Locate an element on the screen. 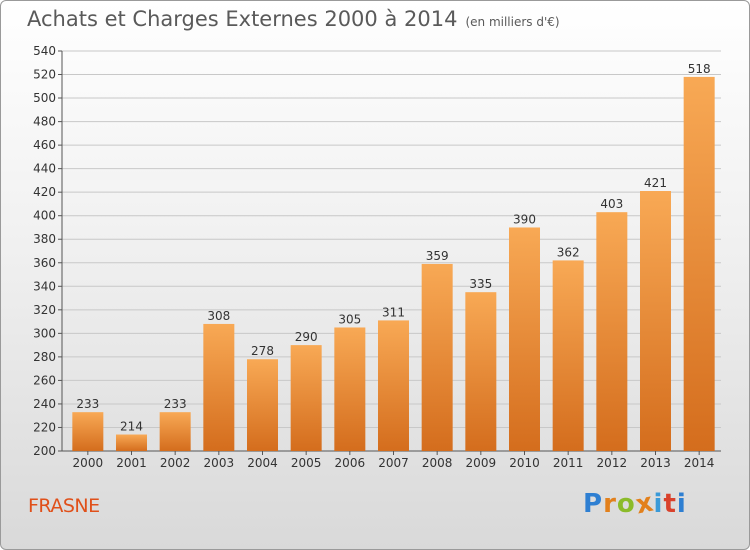 The image size is (750, 550). x-tick-label: 2002 is located at coordinates (175, 463).